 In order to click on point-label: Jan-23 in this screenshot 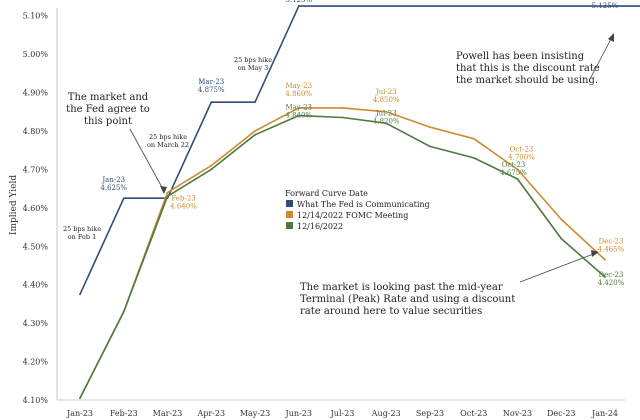, I will do `click(113, 180)`.